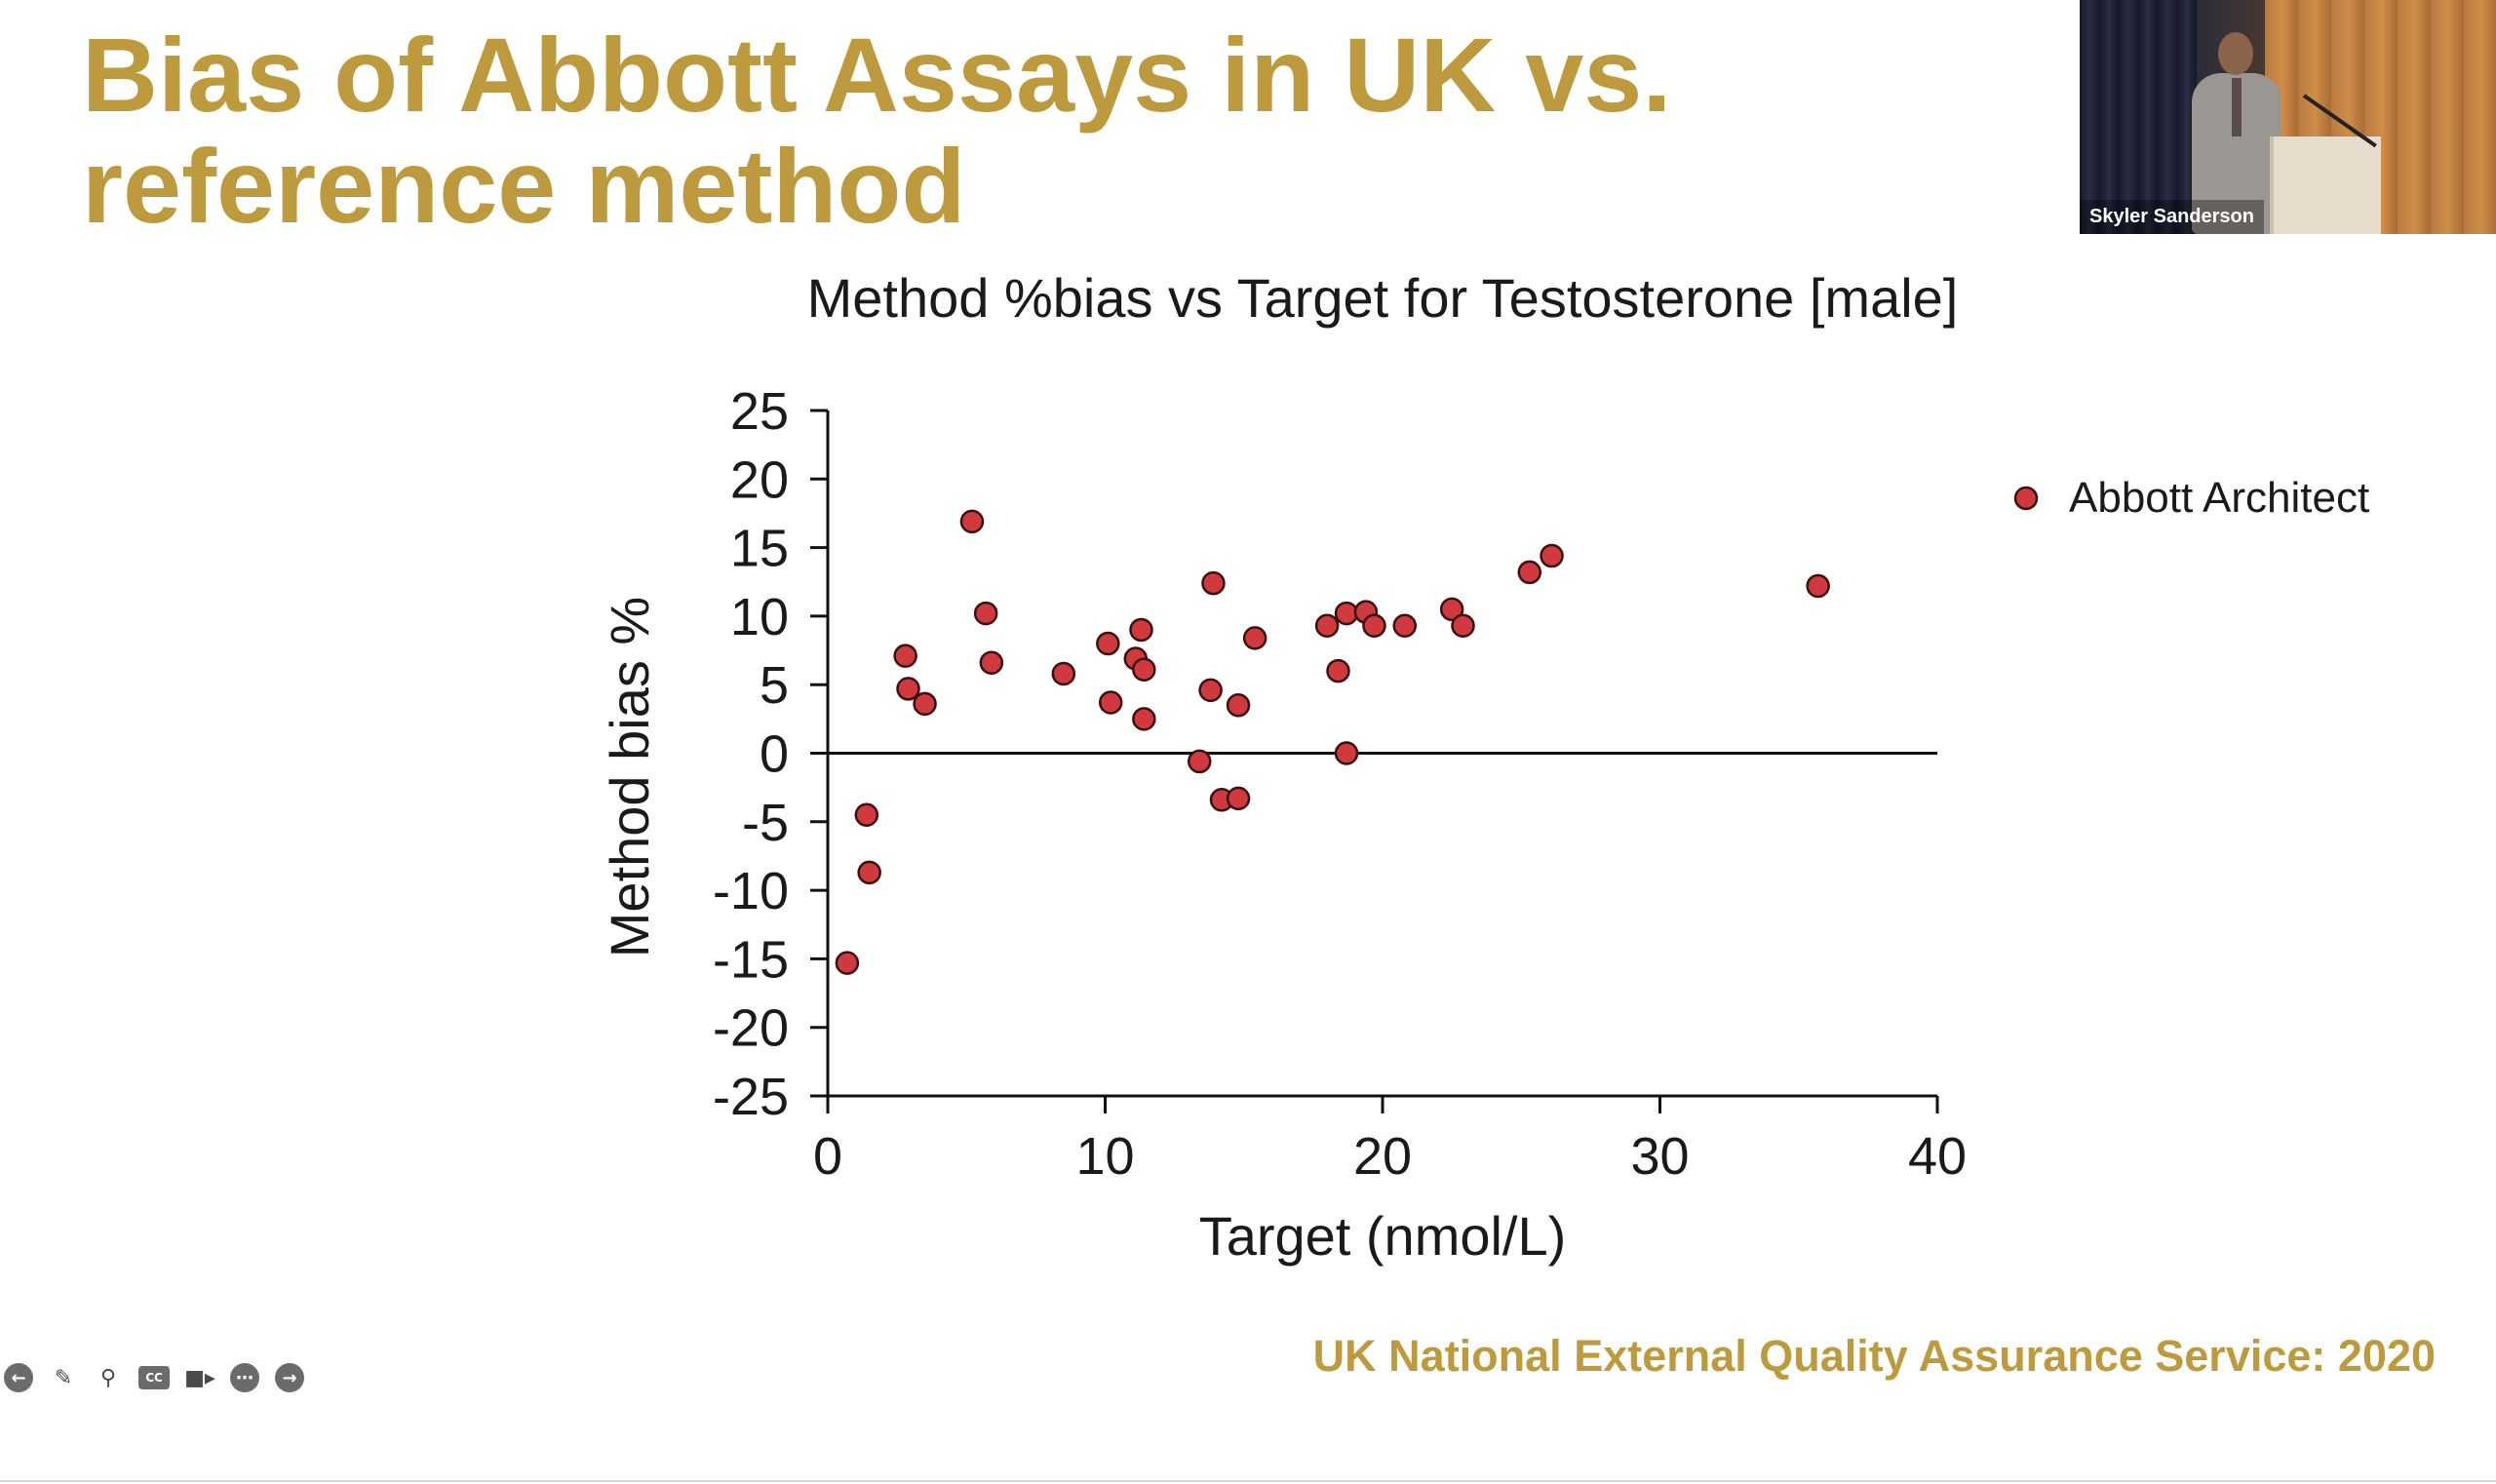 Image resolution: width=2496 pixels, height=1484 pixels. What do you see at coordinates (1248, 1481) in the screenshot?
I see `bottom-divider` at bounding box center [1248, 1481].